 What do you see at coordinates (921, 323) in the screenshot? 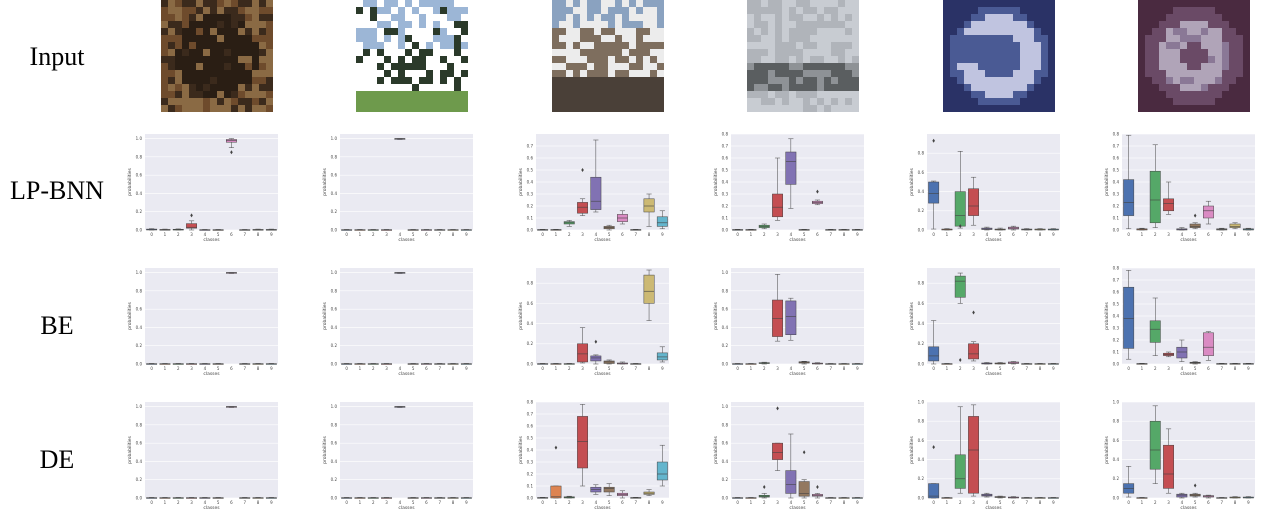
I see `y-tick-label: 0.4` at bounding box center [921, 323].